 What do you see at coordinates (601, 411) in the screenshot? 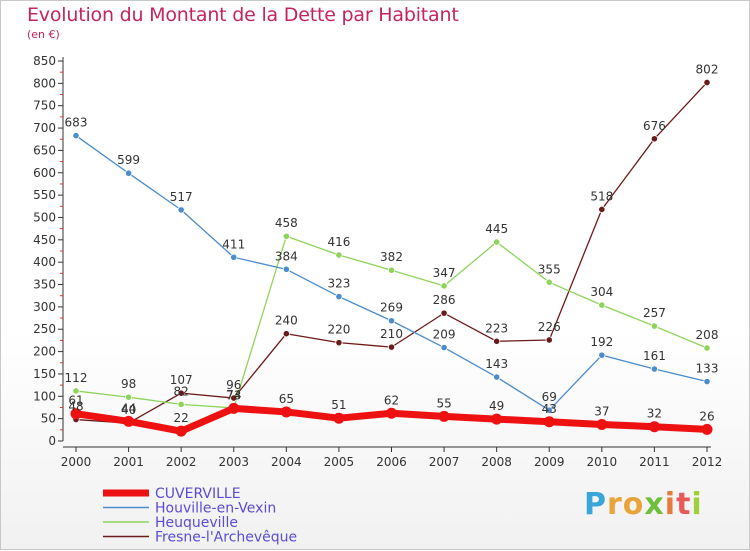
I see `data-label-cuverville: 37` at bounding box center [601, 411].